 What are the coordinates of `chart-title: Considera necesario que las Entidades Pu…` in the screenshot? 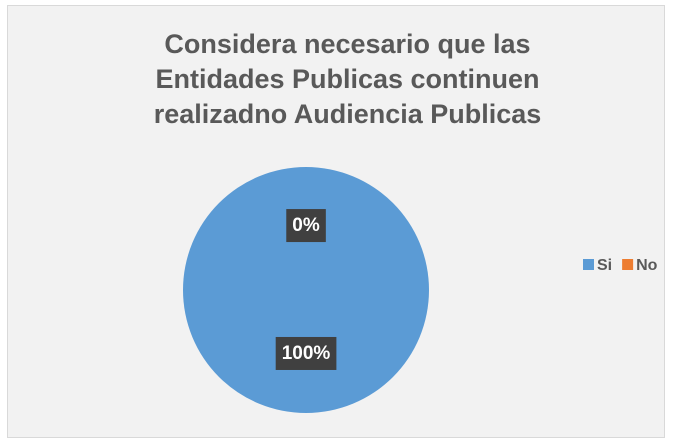 It's located at (347, 79).